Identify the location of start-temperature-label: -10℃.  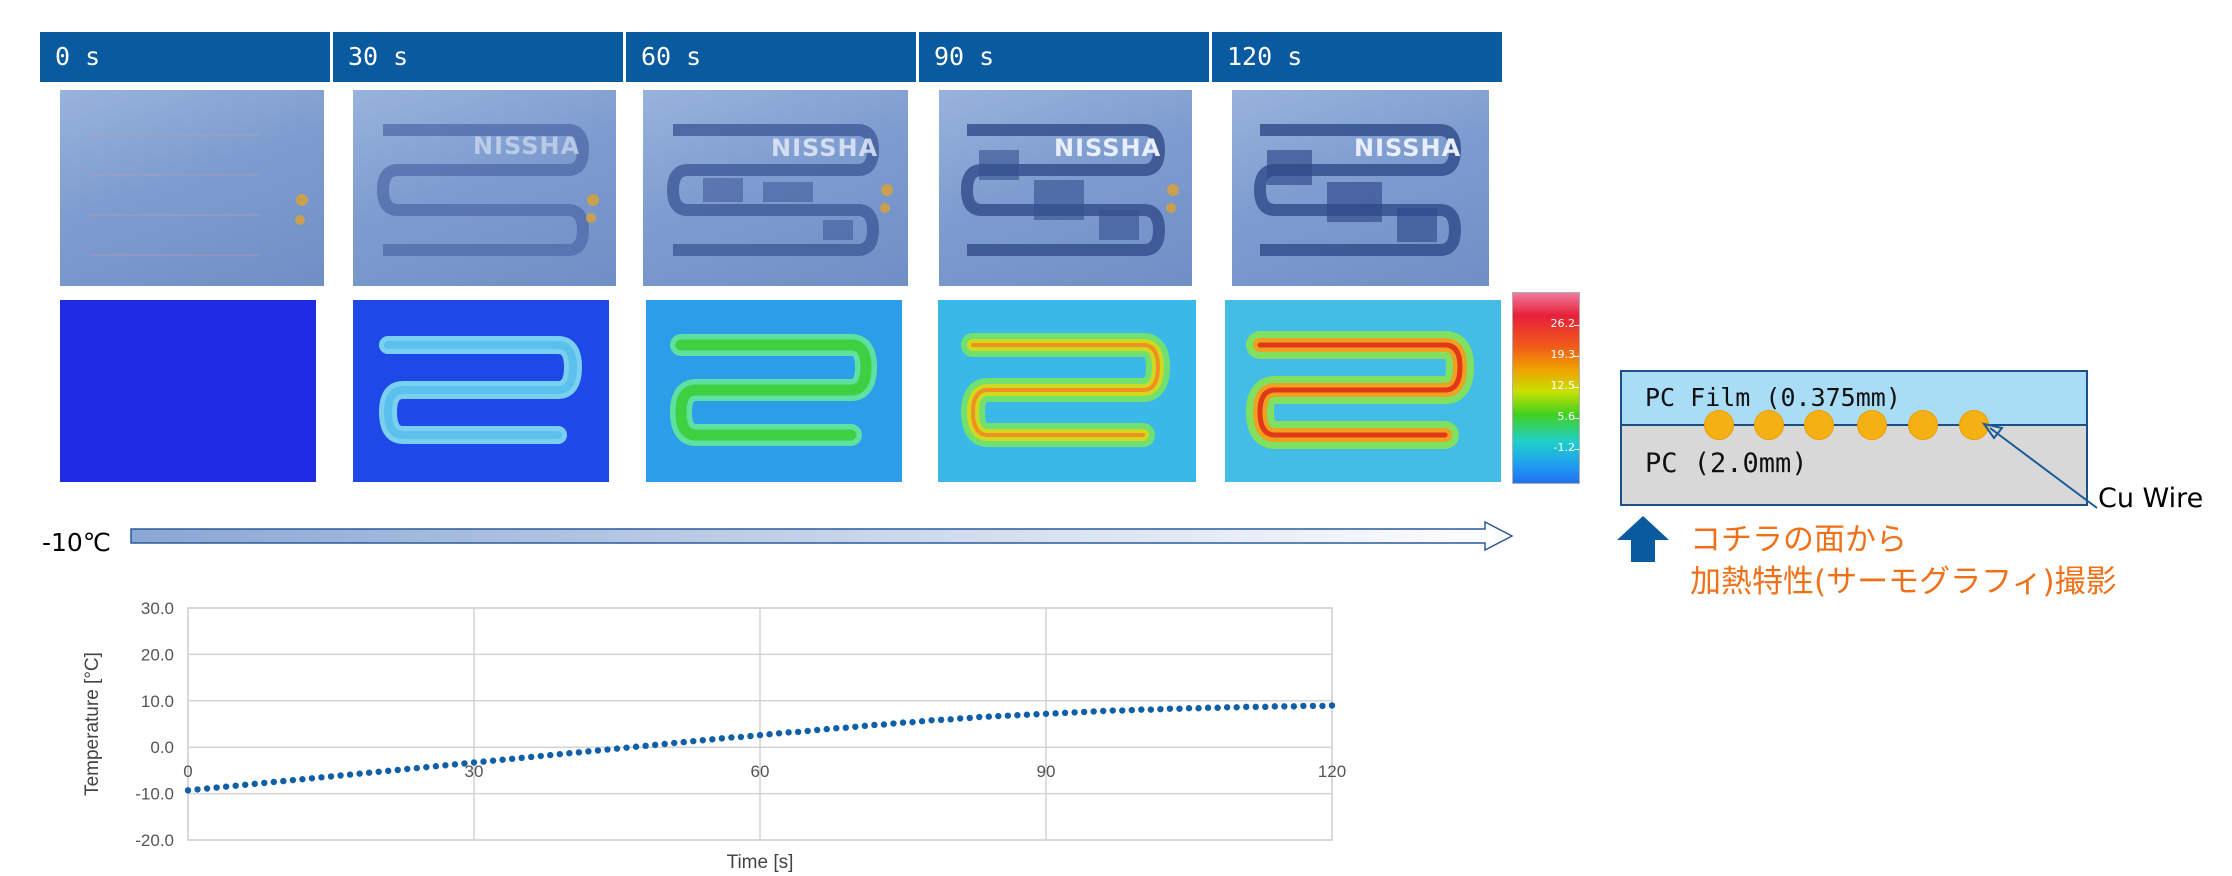
(76, 542).